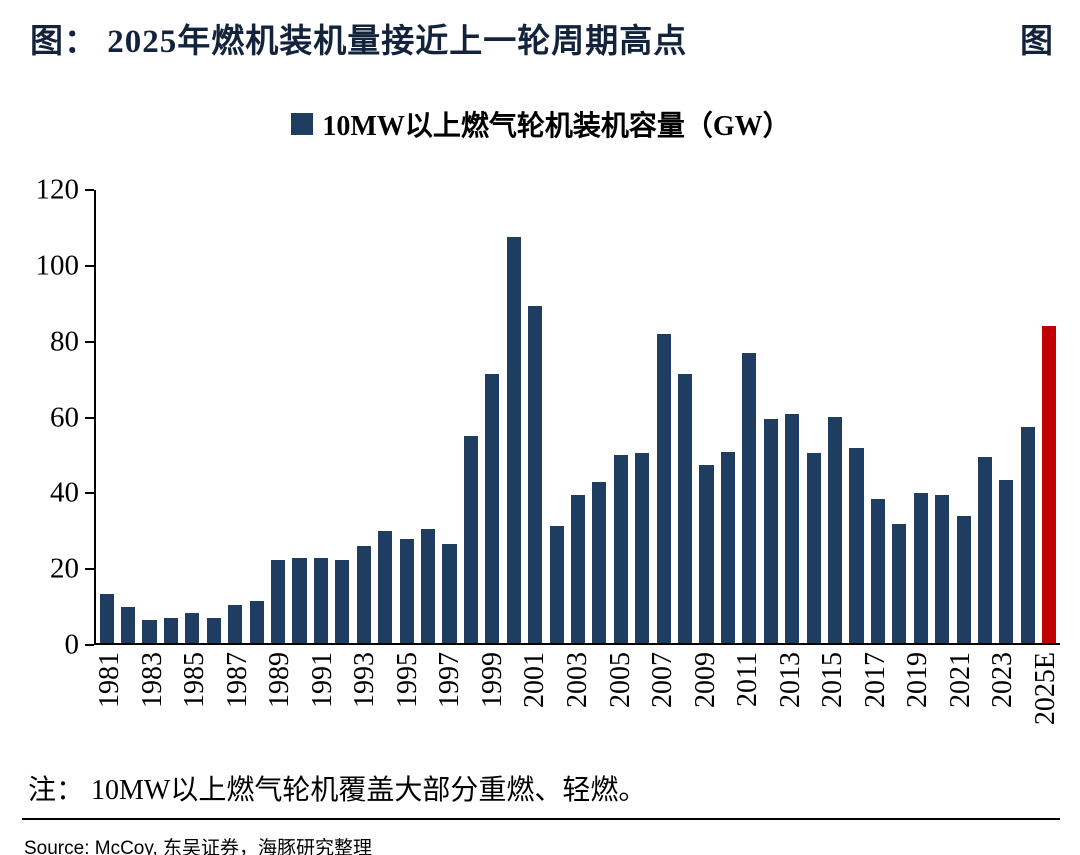  Describe the element at coordinates (128, 625) in the screenshot. I see `bar-1982` at that location.